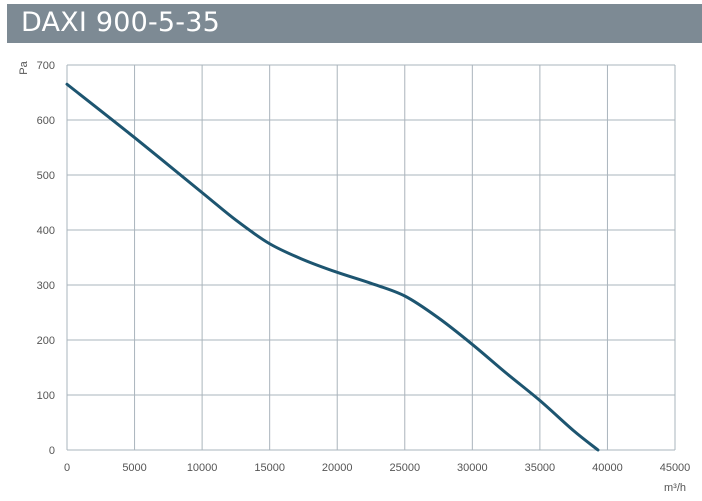 This screenshot has width=702, height=501. What do you see at coordinates (46, 396) in the screenshot?
I see `y-tick-label: 100` at bounding box center [46, 396].